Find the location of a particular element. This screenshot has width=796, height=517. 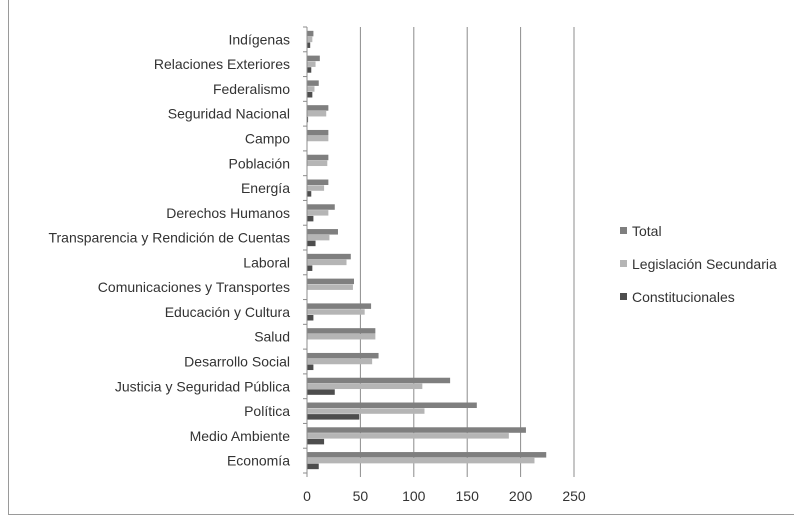

legend-swatch-legislacion-secundaria is located at coordinates (623, 263).